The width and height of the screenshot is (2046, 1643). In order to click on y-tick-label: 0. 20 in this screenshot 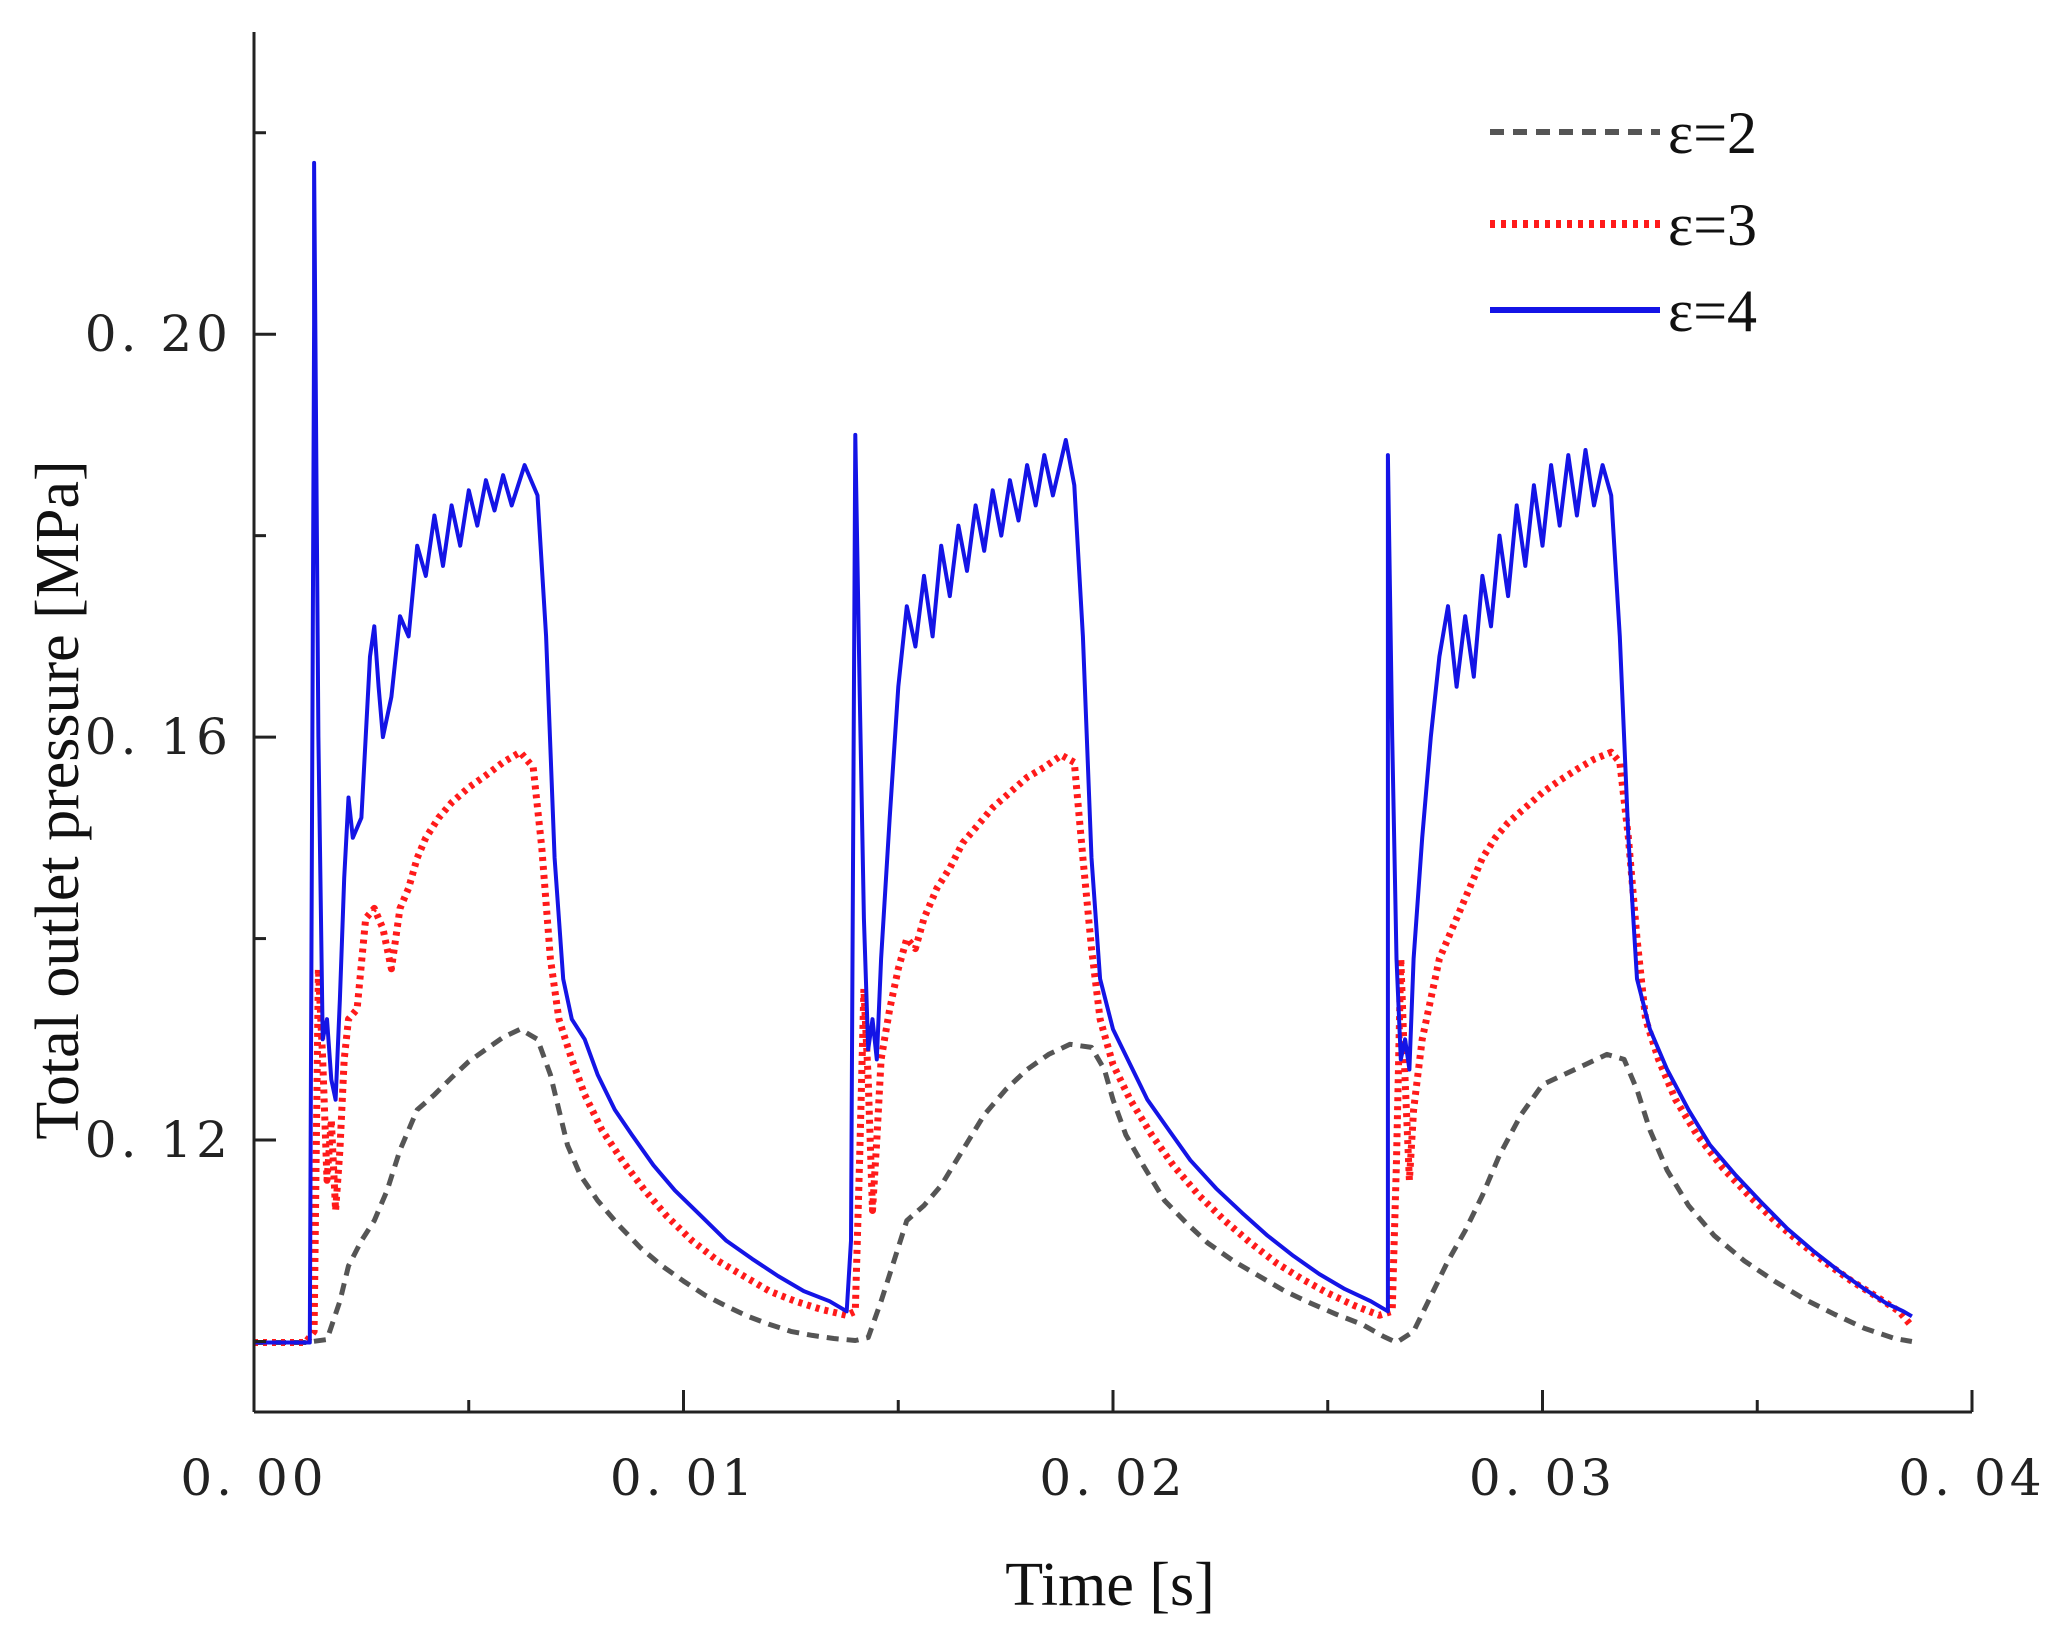, I will do `click(158, 334)`.